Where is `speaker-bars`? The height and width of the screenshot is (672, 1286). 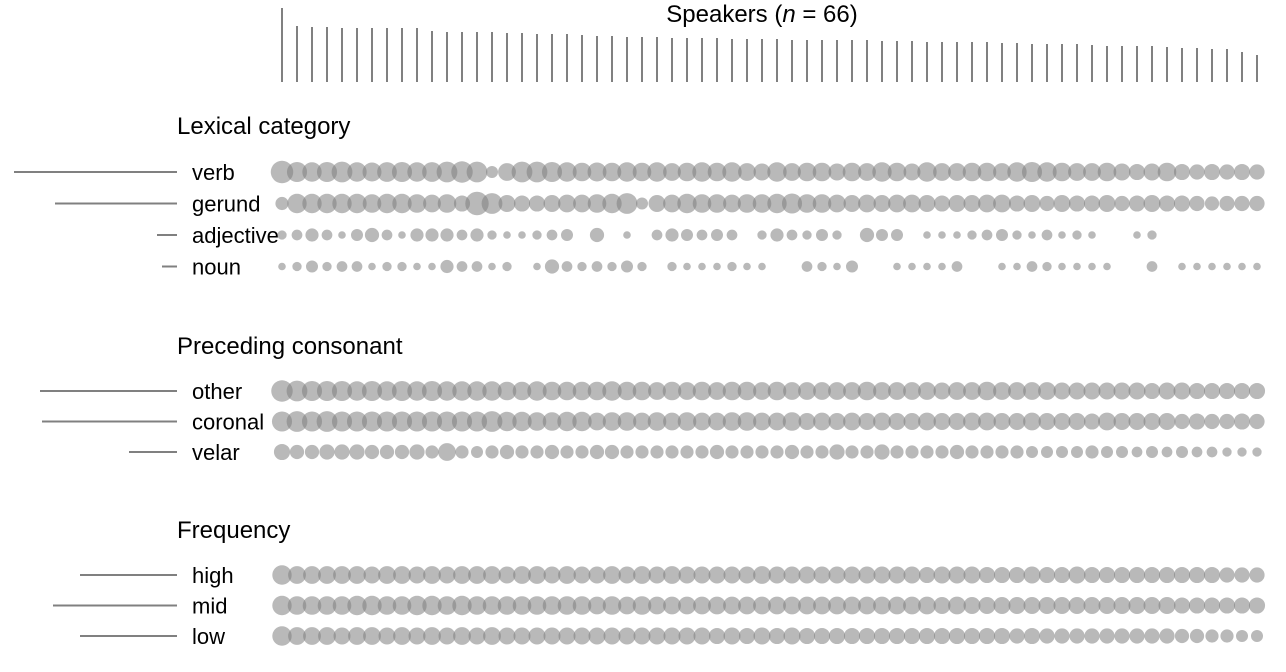
speaker-bars is located at coordinates (769, 45).